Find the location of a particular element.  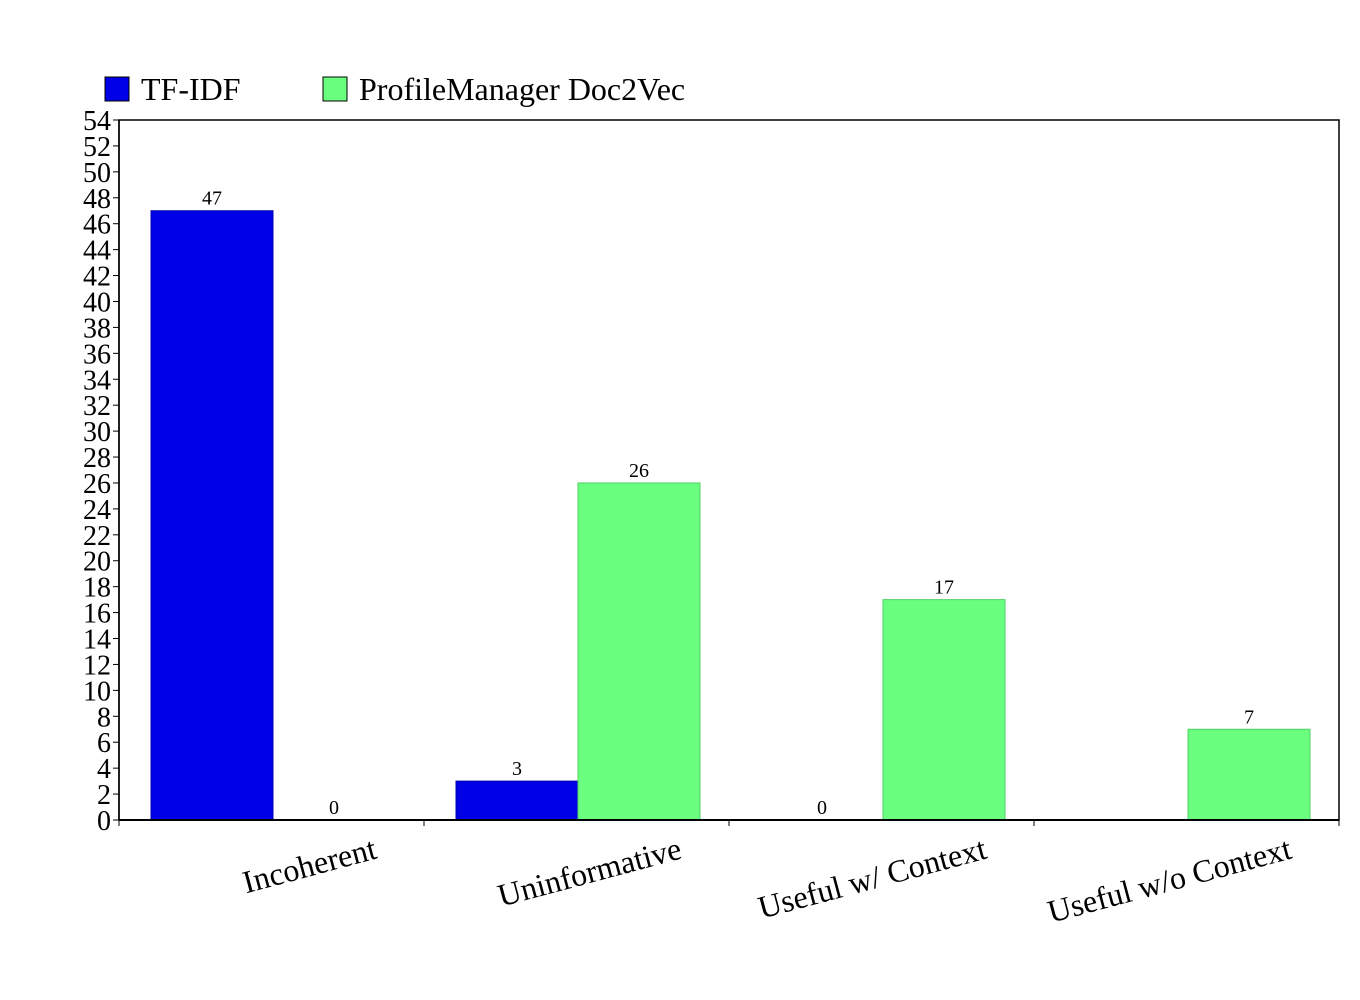

y-tick-label: 38 is located at coordinates (97, 328).